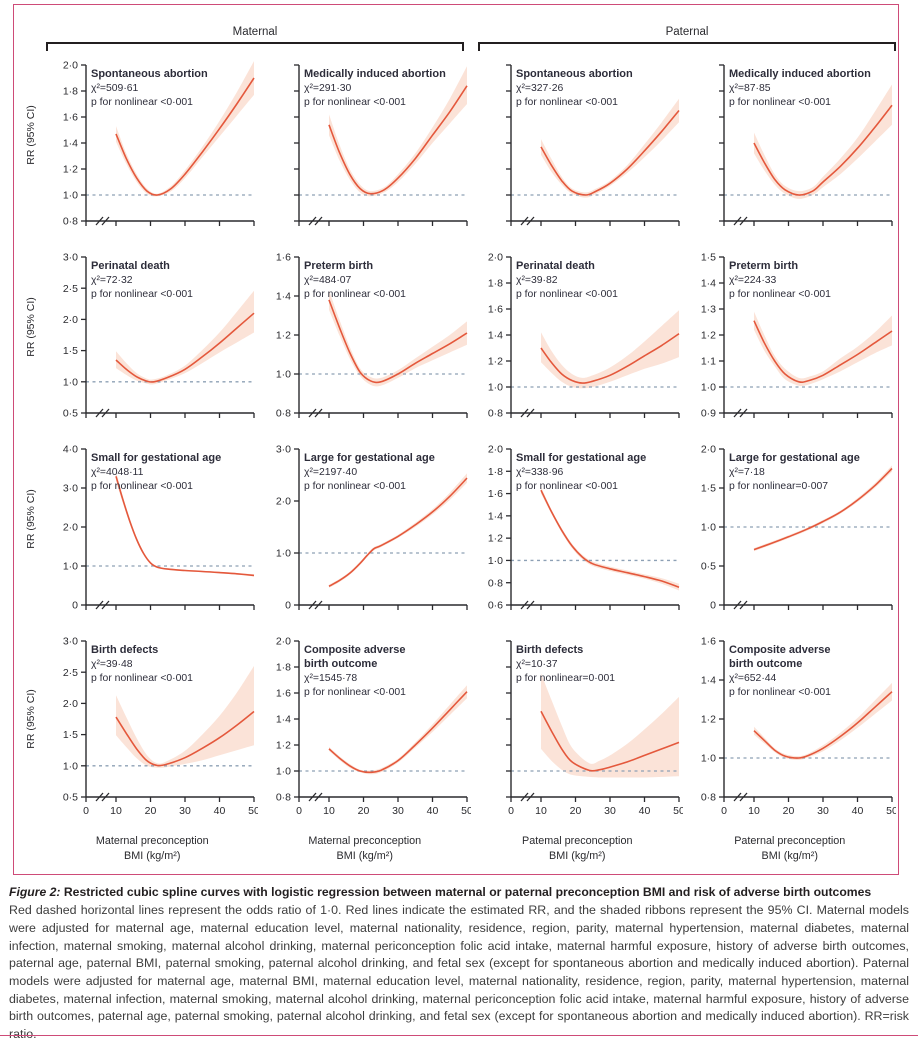  I want to click on chi-square-value: χ²=327·26, so click(540, 88).